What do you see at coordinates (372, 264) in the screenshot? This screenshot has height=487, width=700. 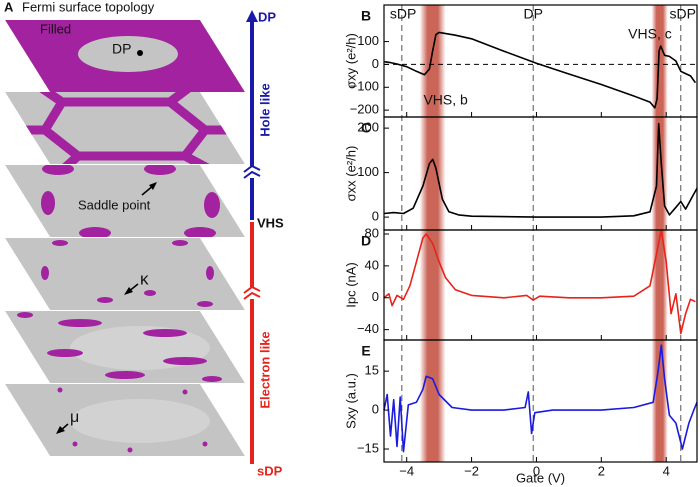 I see `y-tick-label: 40` at bounding box center [372, 264].